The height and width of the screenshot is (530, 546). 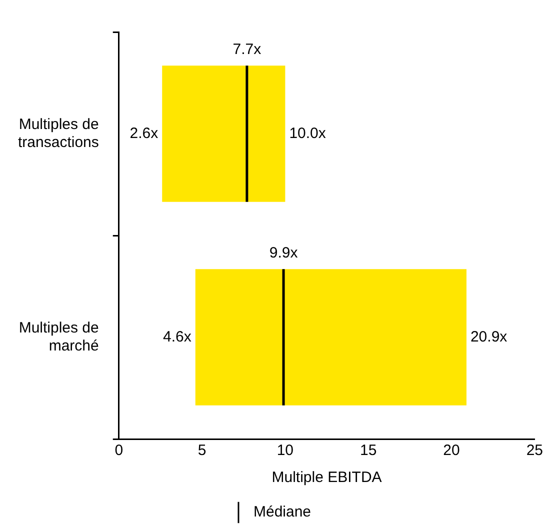 I want to click on annotation: 9.9x, so click(x=283, y=253).